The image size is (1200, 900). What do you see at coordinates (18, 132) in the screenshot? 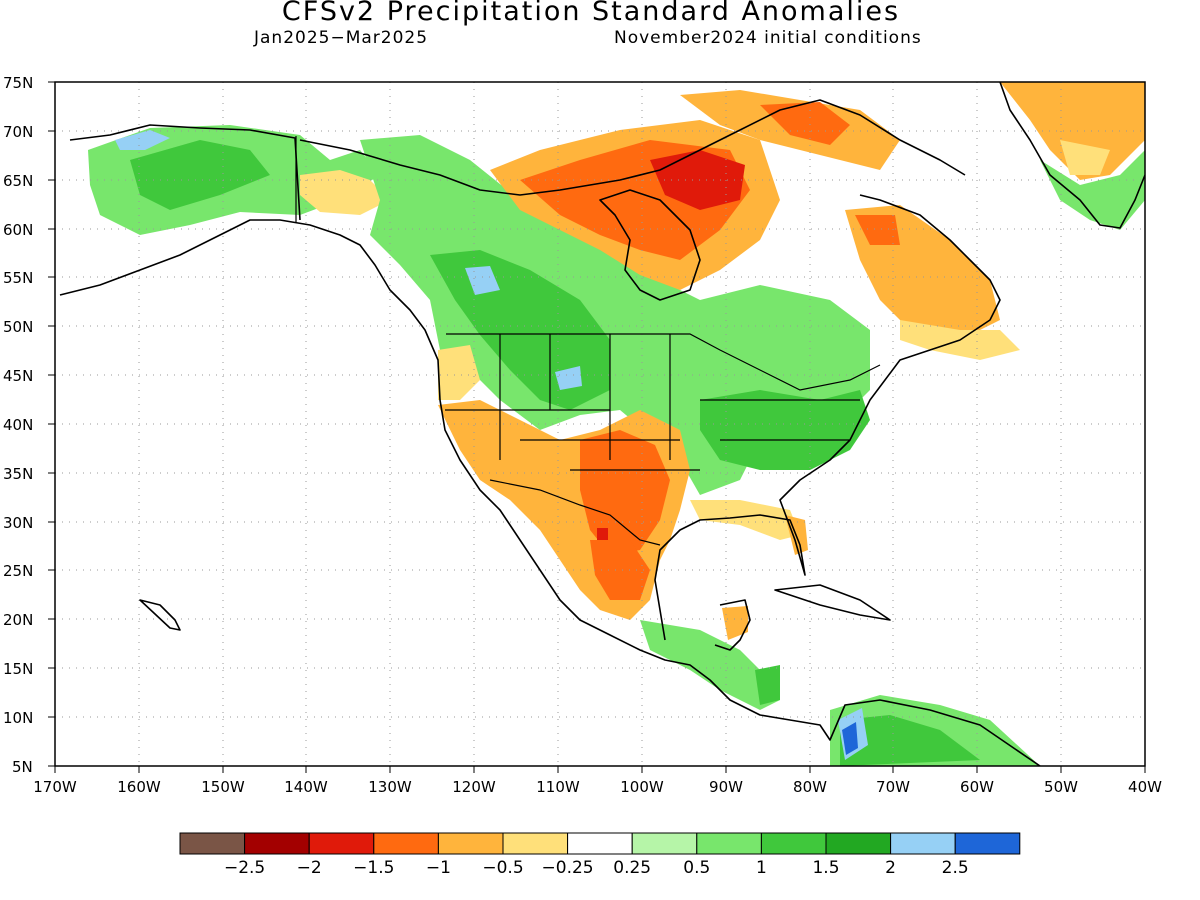
I see `lat-label: 70N` at bounding box center [18, 132].